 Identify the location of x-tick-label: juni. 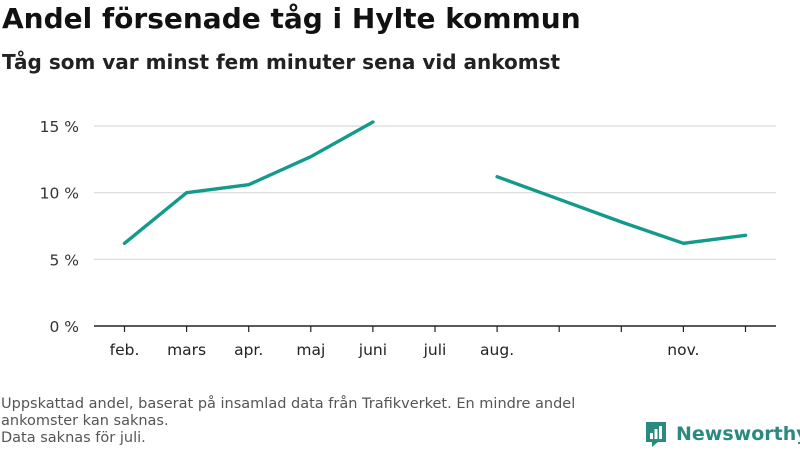
(372, 350).